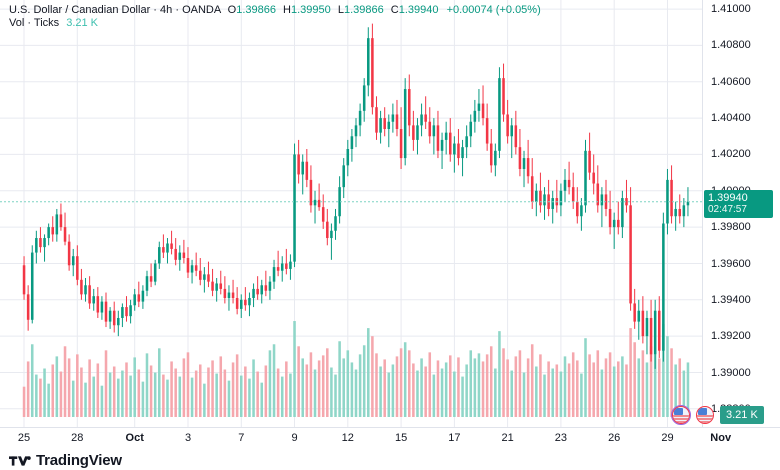  Describe the element at coordinates (24, 438) in the screenshot. I see `time-axis-label: 25` at that location.